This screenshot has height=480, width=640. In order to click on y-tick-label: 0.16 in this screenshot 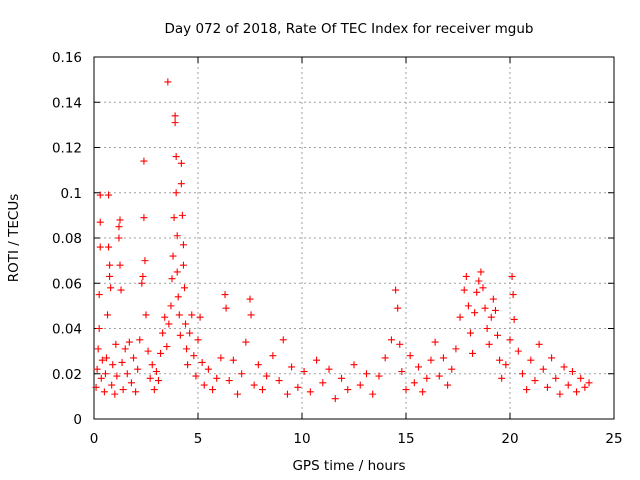, I will do `click(67, 58)`.